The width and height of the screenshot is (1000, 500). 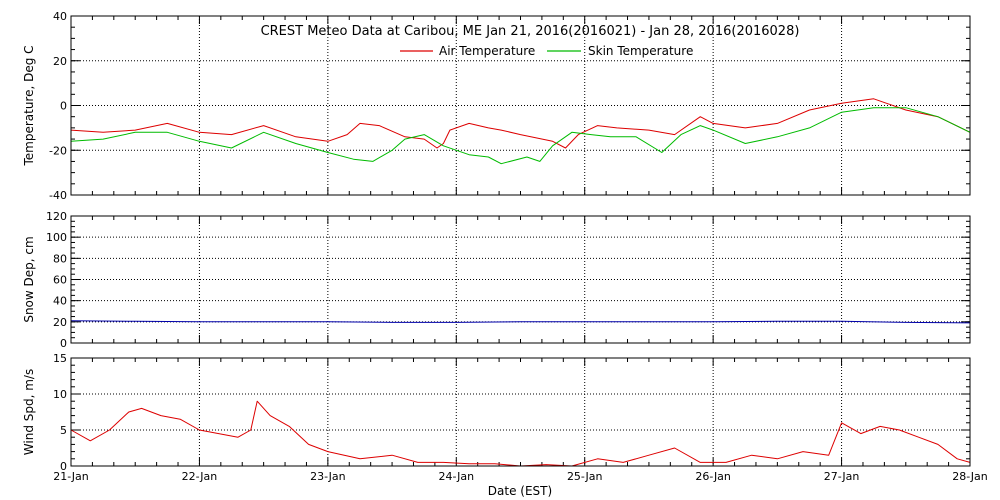 I want to click on y-axis-label: Snow Dep, cm, so click(x=29, y=279).